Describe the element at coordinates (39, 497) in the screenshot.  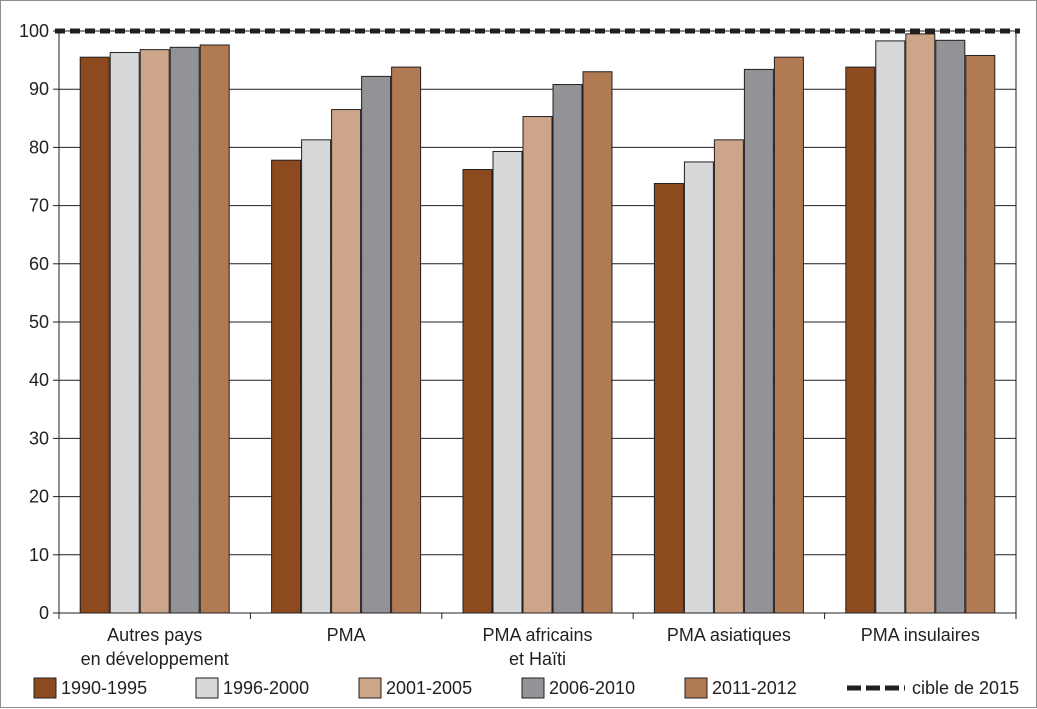
I see `y-tick-label-20: 20` at that location.